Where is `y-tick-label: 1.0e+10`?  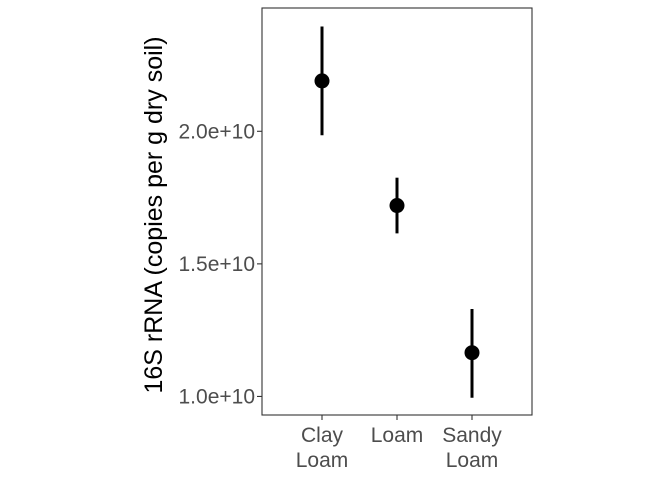
y-tick-label: 1.0e+10 is located at coordinates (217, 396).